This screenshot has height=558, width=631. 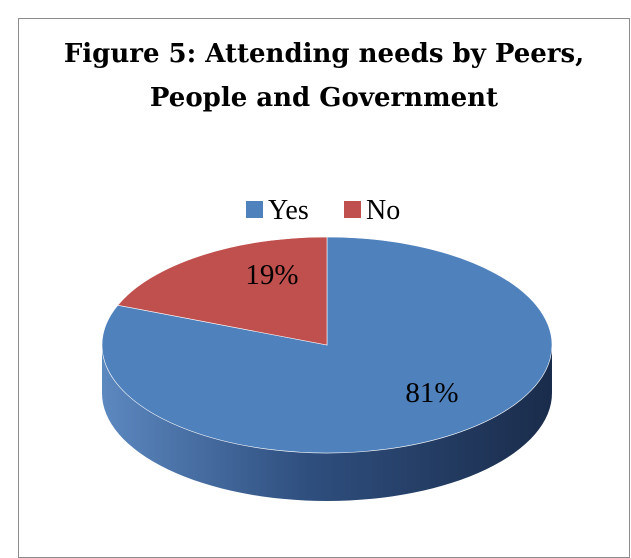 What do you see at coordinates (271, 275) in the screenshot?
I see `data-label-no: 19%` at bounding box center [271, 275].